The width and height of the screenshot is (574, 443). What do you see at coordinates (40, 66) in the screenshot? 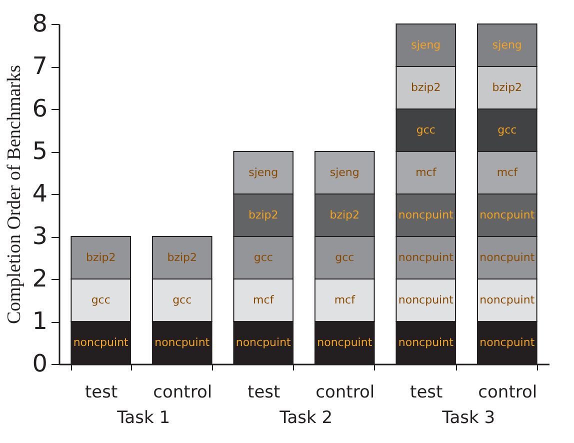
I see `y-tick-label: 7` at bounding box center [40, 66].